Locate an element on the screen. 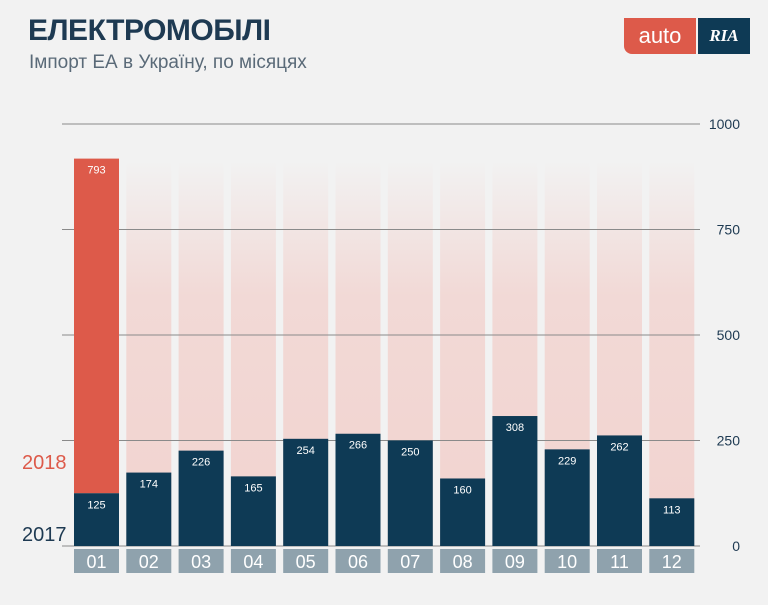 The height and width of the screenshot is (605, 768). x-tick-label: 09 is located at coordinates (515, 562).